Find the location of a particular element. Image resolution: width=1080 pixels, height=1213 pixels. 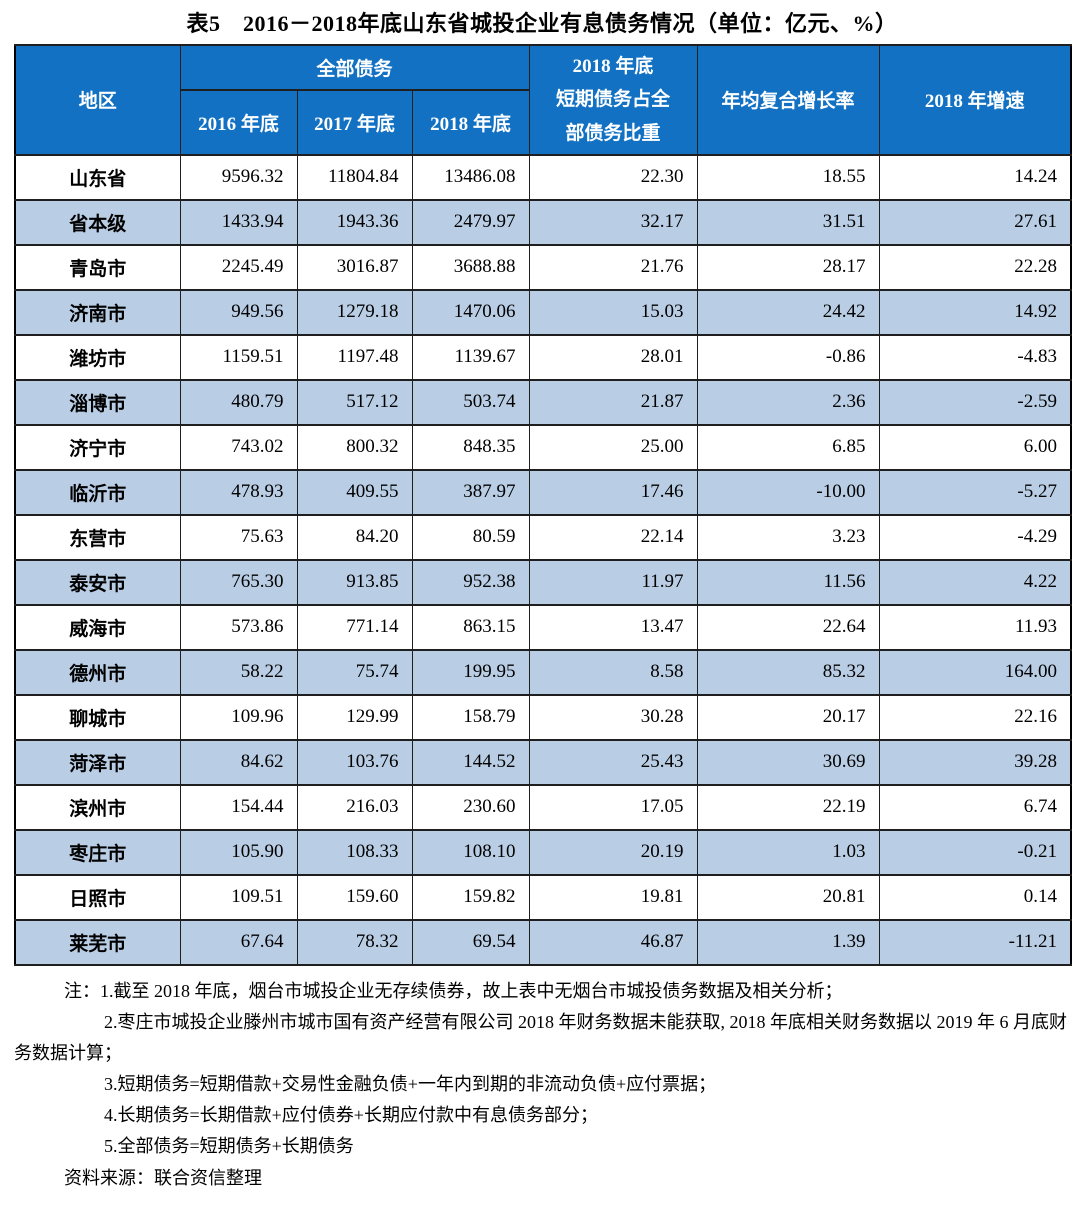

table-header-2018-growth: 2018 年增速 is located at coordinates (975, 100).